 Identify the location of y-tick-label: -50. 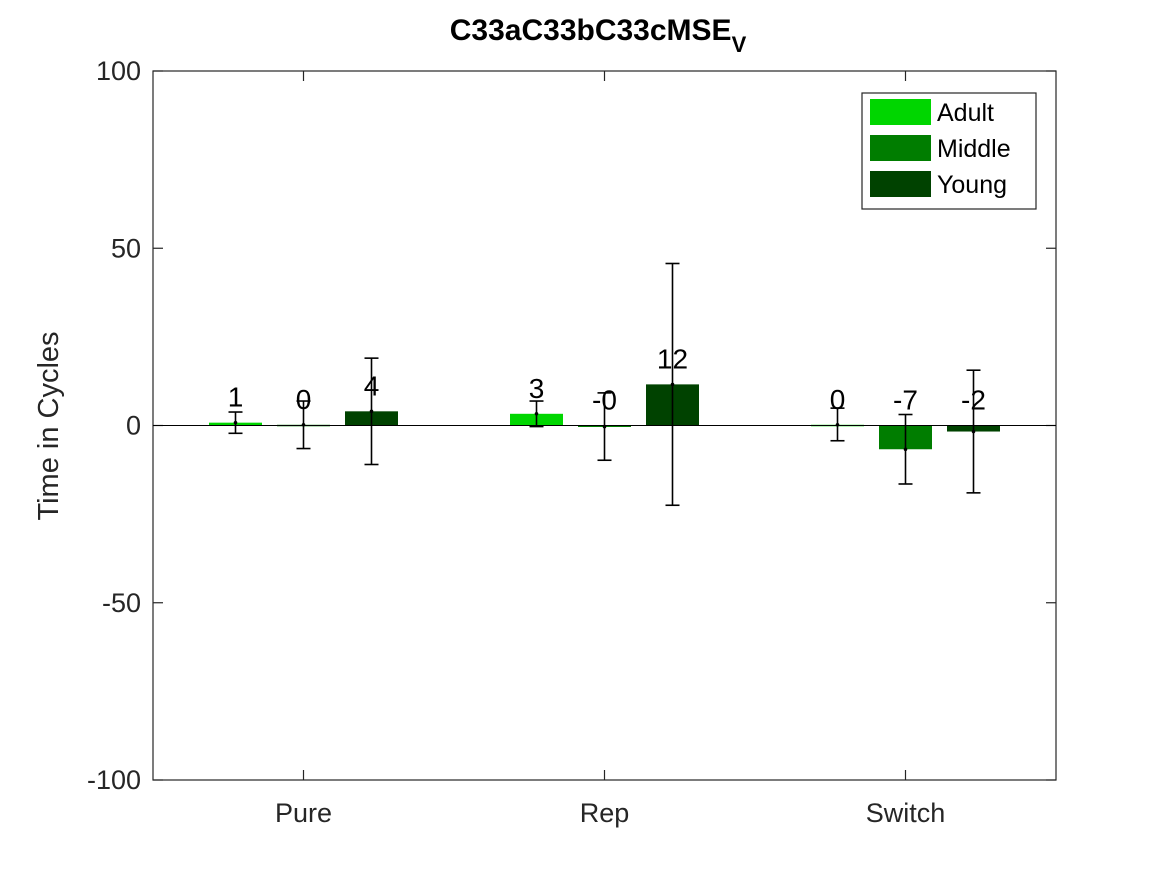
(121, 603).